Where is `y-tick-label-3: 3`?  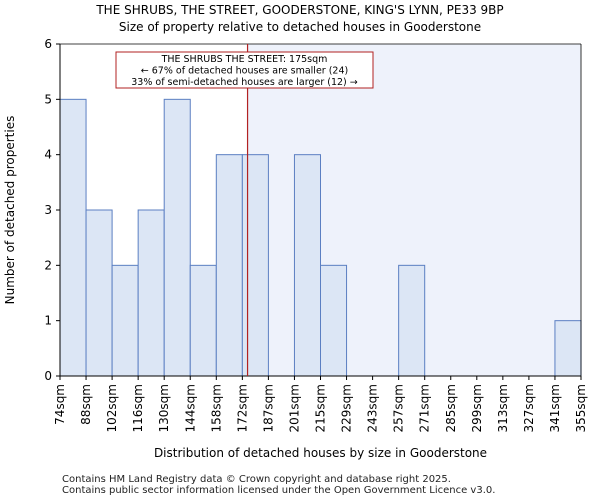
y-tick-label-3: 3 is located at coordinates (48, 210).